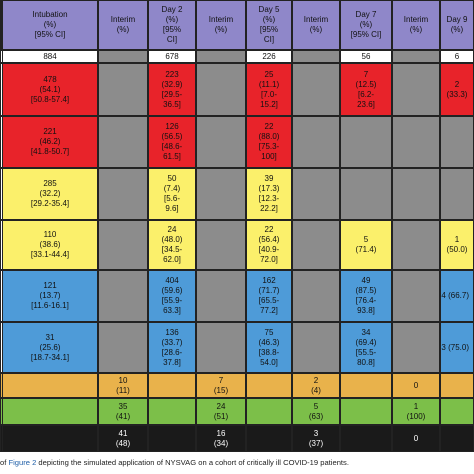 The image size is (474, 474). I want to click on table-cell-r6-day9: 4 (66.7), so click(457, 296).